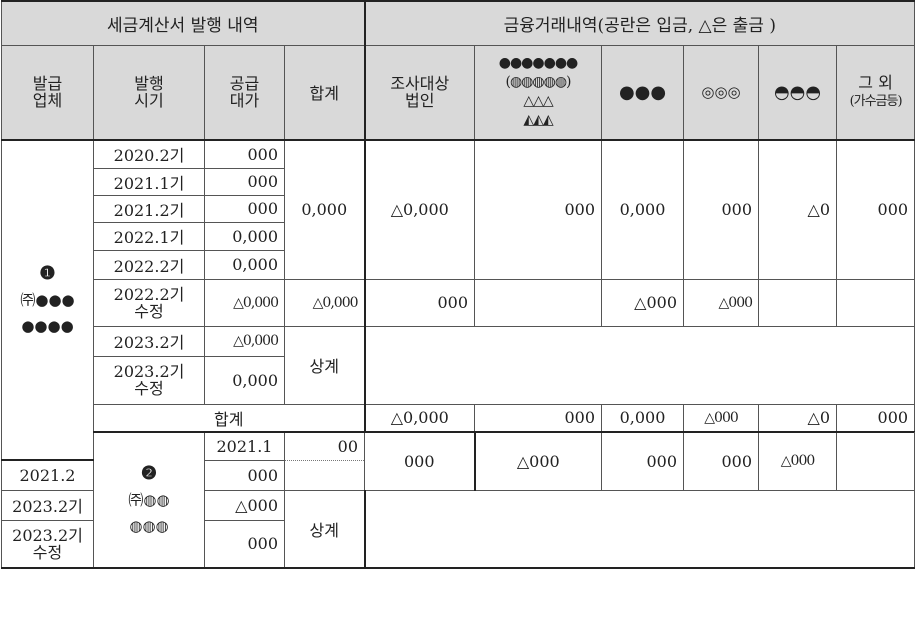  What do you see at coordinates (149, 526) in the screenshot?
I see `firm2-name-line2: ◍◍◍` at bounding box center [149, 526].